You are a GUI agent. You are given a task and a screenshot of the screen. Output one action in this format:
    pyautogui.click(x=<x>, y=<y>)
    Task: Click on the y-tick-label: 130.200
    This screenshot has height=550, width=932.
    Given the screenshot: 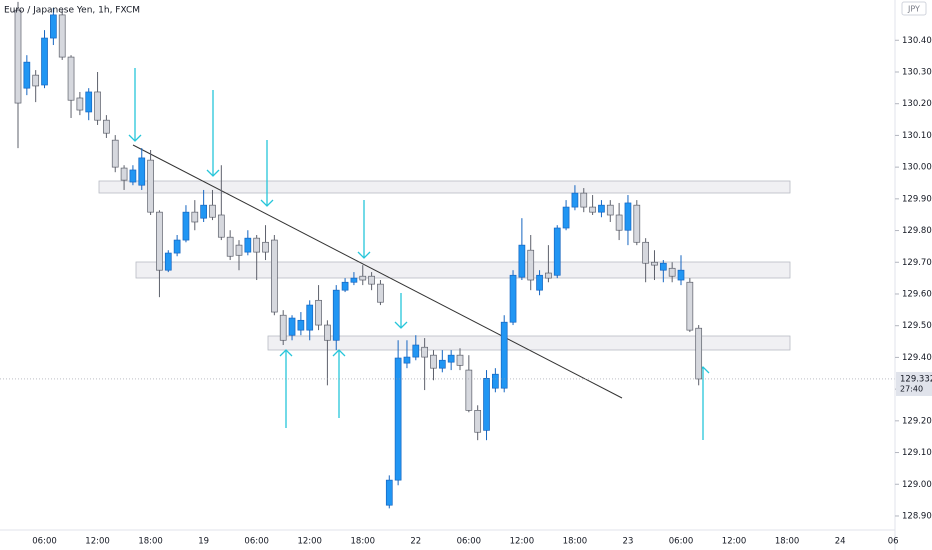 What is the action you would take?
    pyautogui.click(x=917, y=104)
    